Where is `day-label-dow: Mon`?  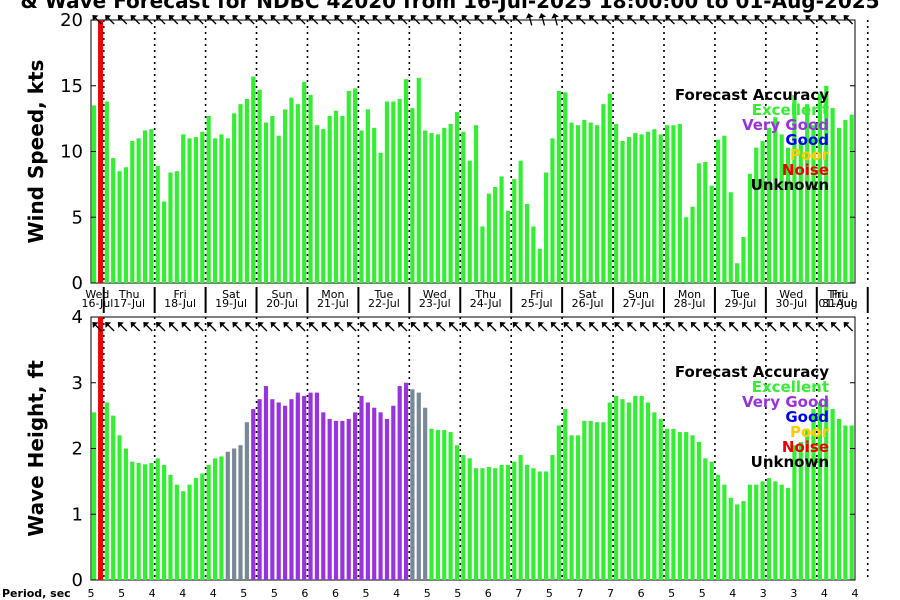
day-label-dow: Mon is located at coordinates (689, 294).